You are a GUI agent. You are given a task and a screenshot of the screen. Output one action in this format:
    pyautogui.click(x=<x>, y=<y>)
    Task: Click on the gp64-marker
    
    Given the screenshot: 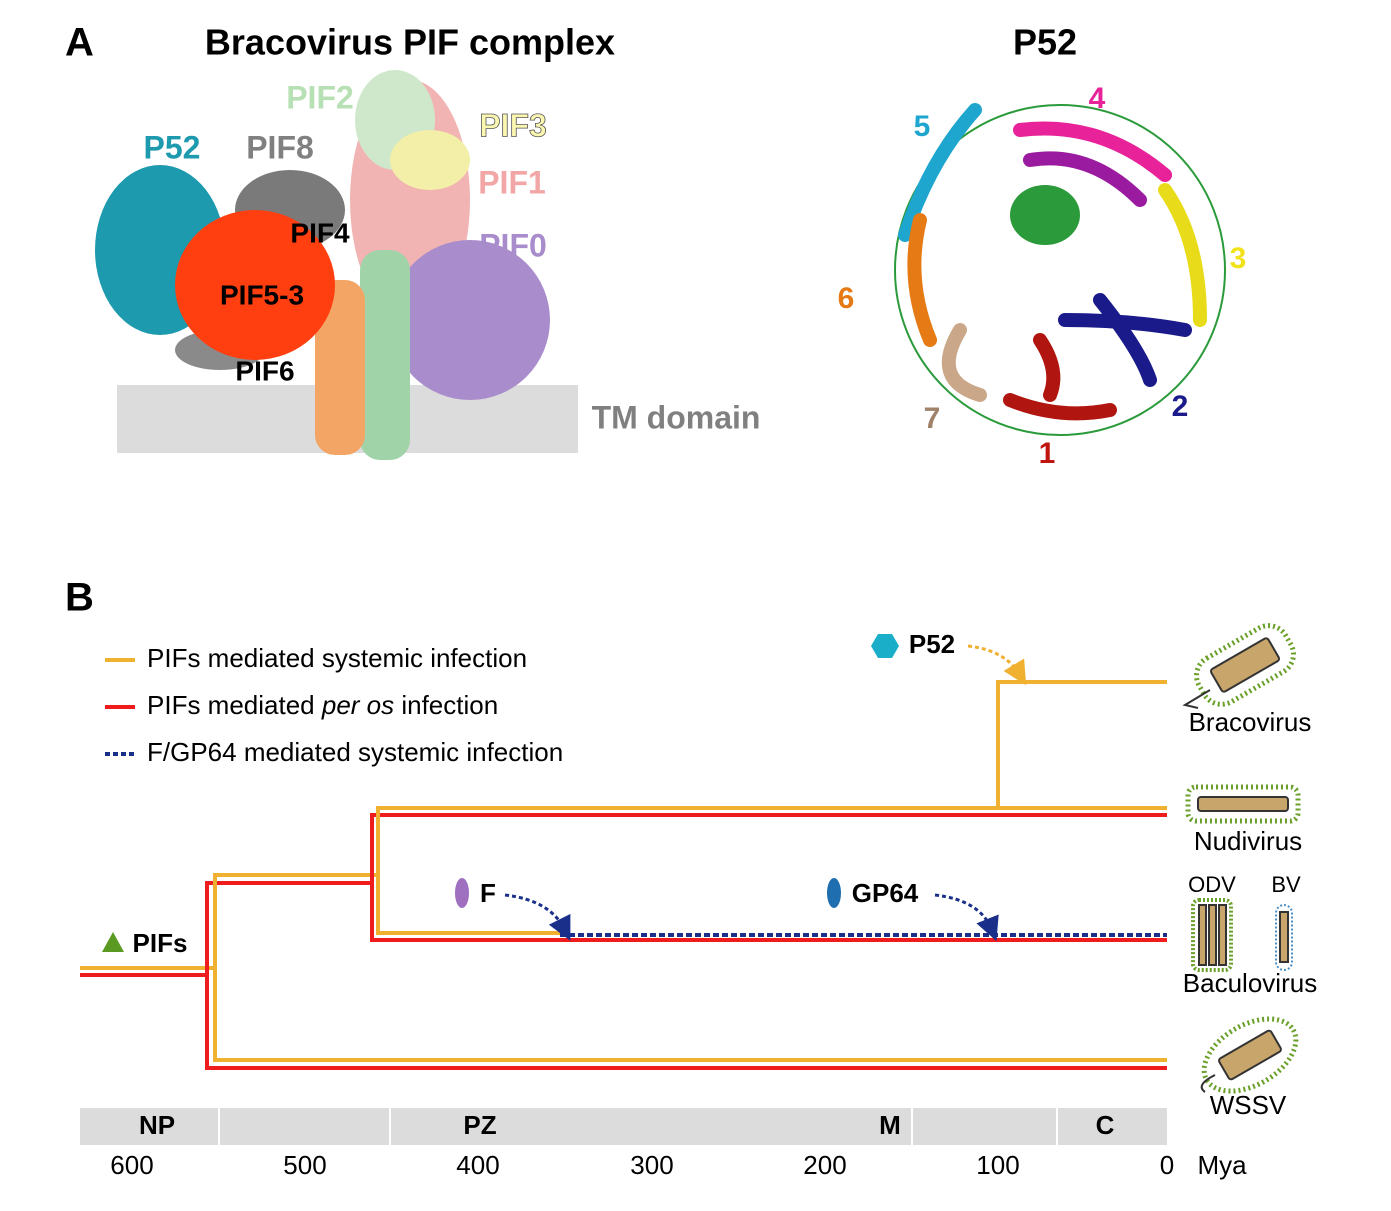 What is the action you would take?
    pyautogui.click(x=834, y=893)
    